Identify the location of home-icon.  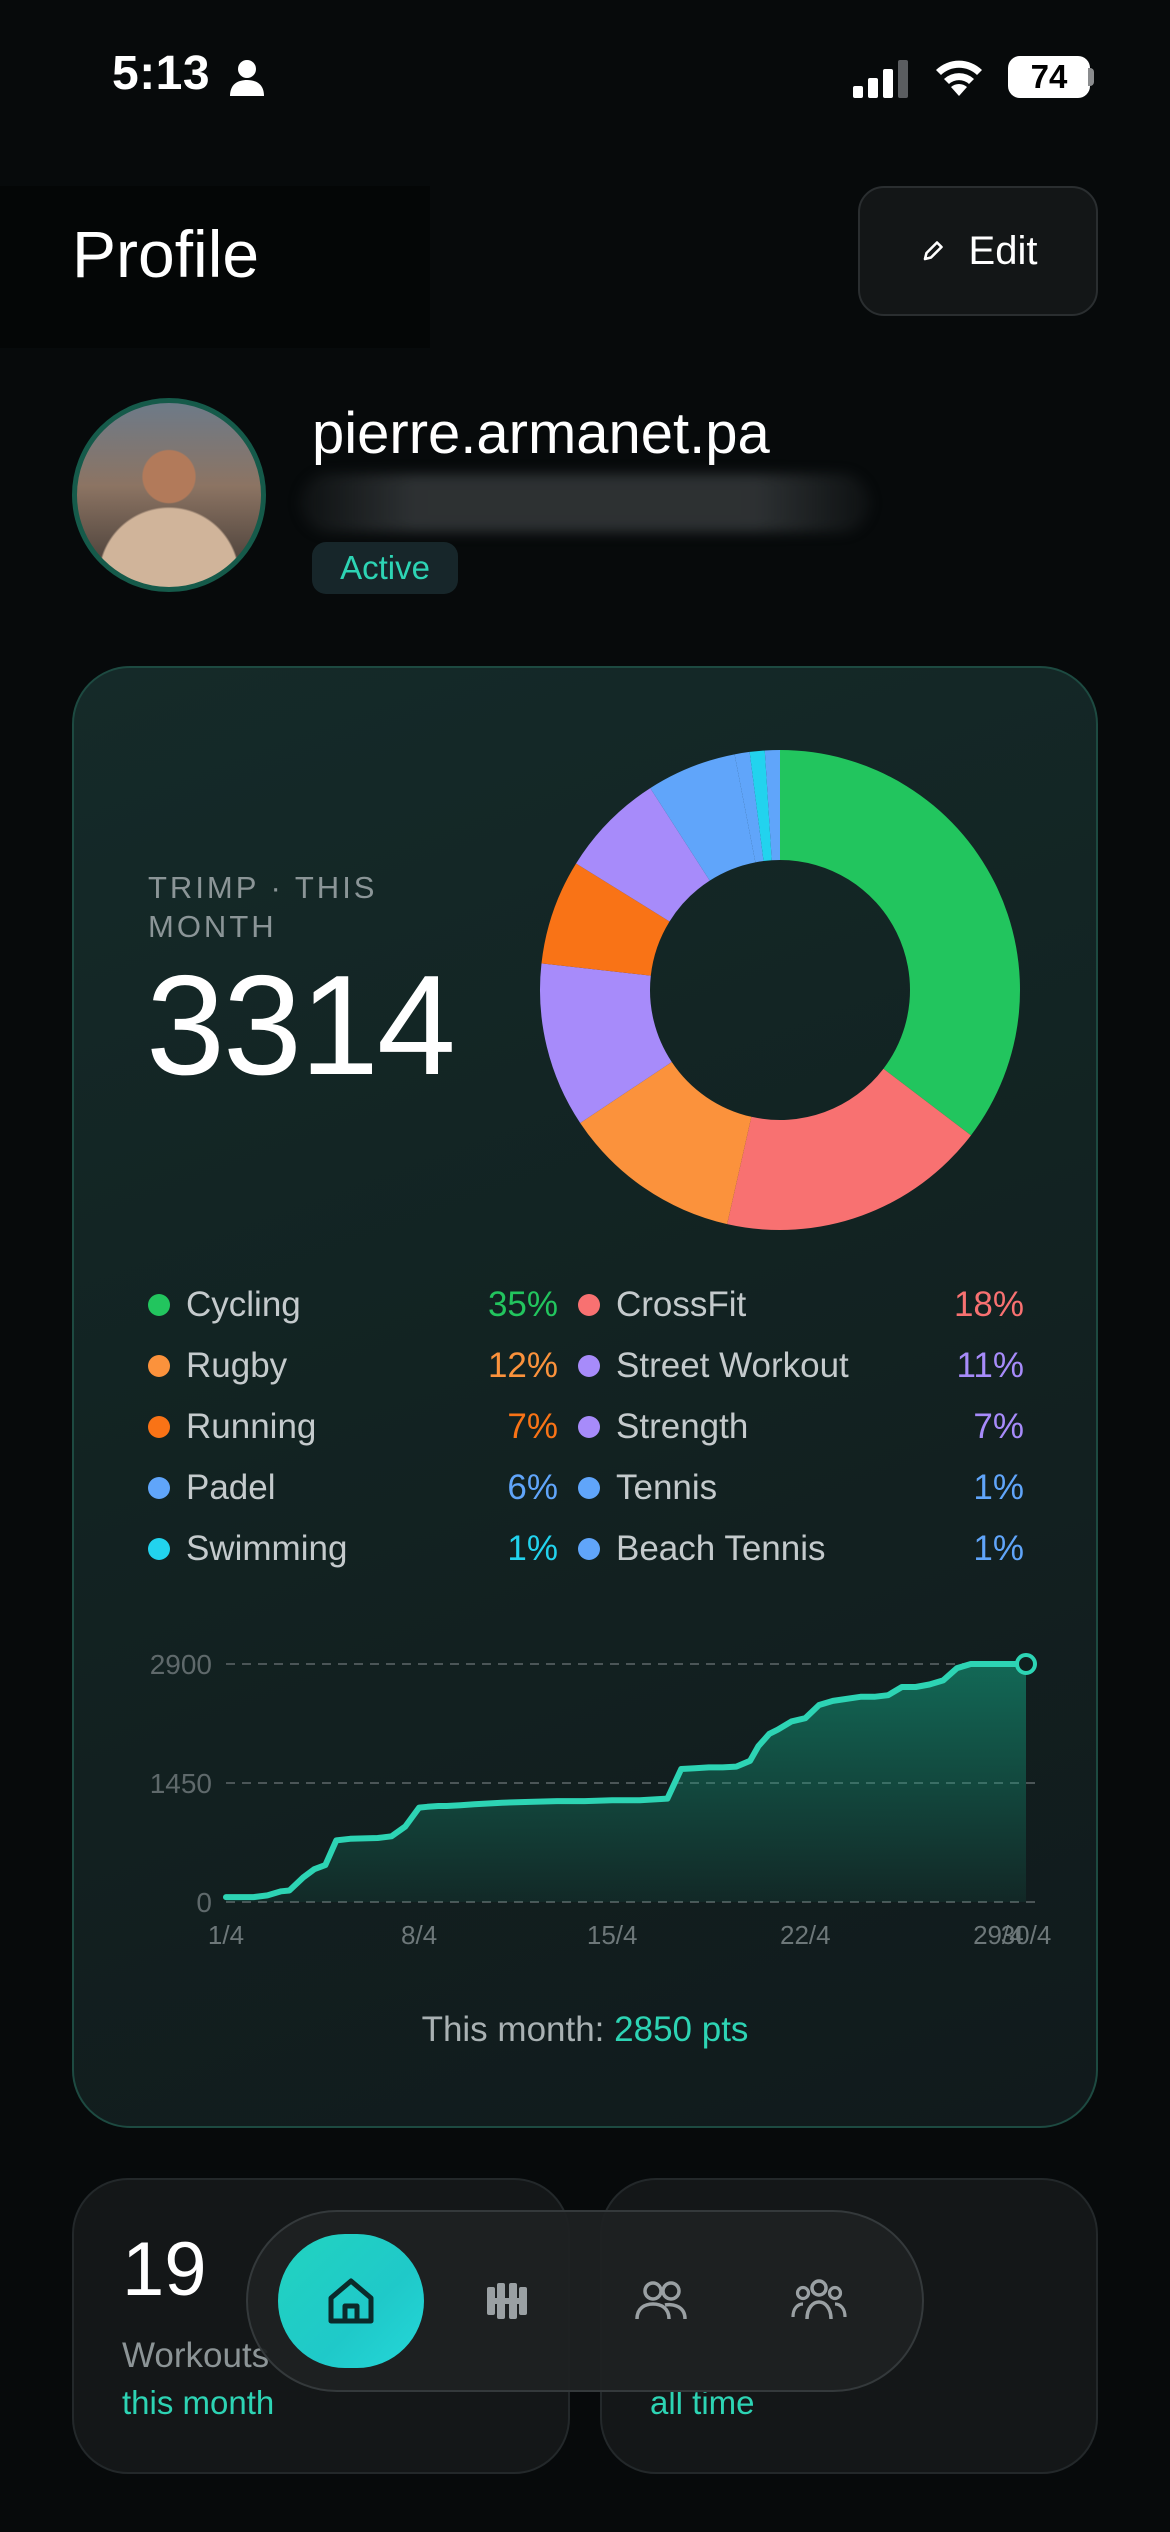
(351, 2301).